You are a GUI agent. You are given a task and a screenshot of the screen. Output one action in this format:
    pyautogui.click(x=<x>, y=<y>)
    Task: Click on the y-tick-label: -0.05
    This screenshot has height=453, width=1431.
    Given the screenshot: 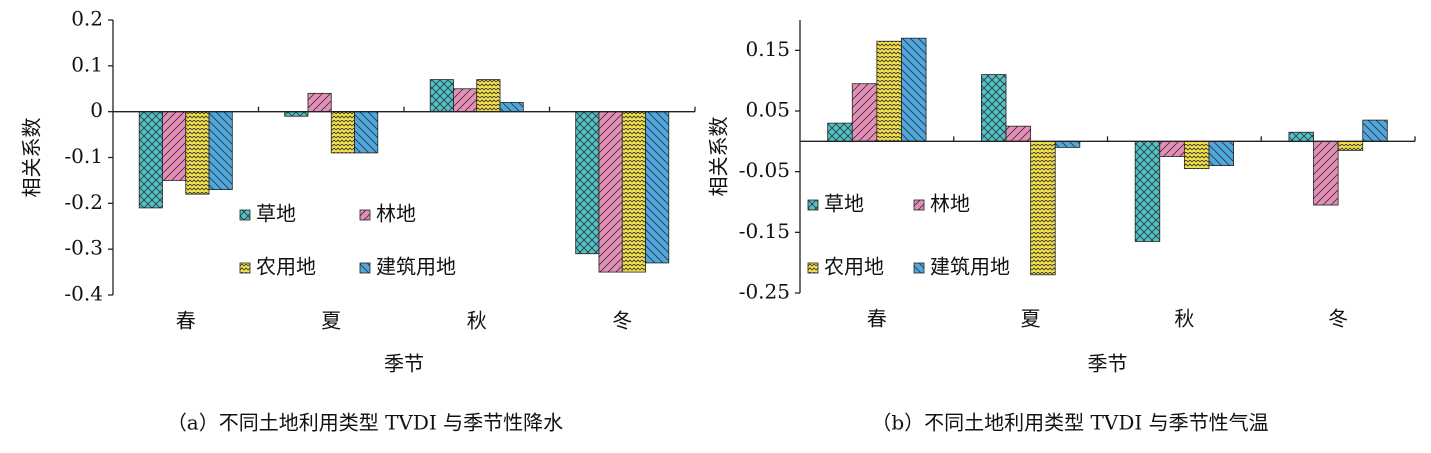 What is the action you would take?
    pyautogui.click(x=764, y=170)
    